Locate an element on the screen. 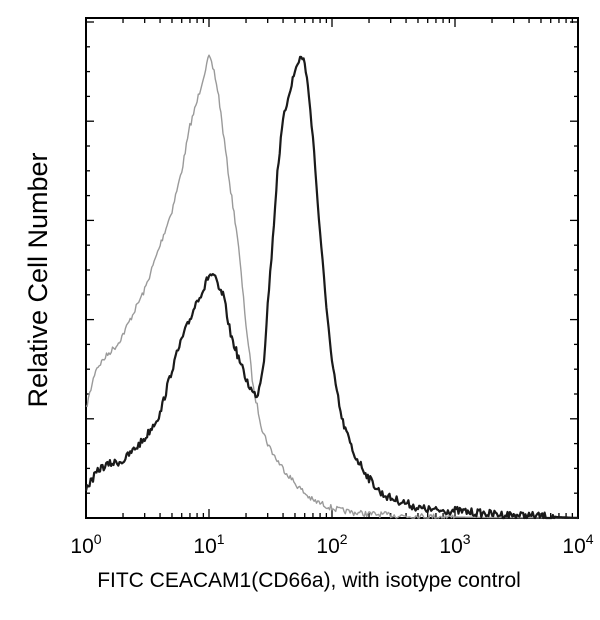 The height and width of the screenshot is (620, 600). x-tick-label: 10³ is located at coordinates (454, 544).